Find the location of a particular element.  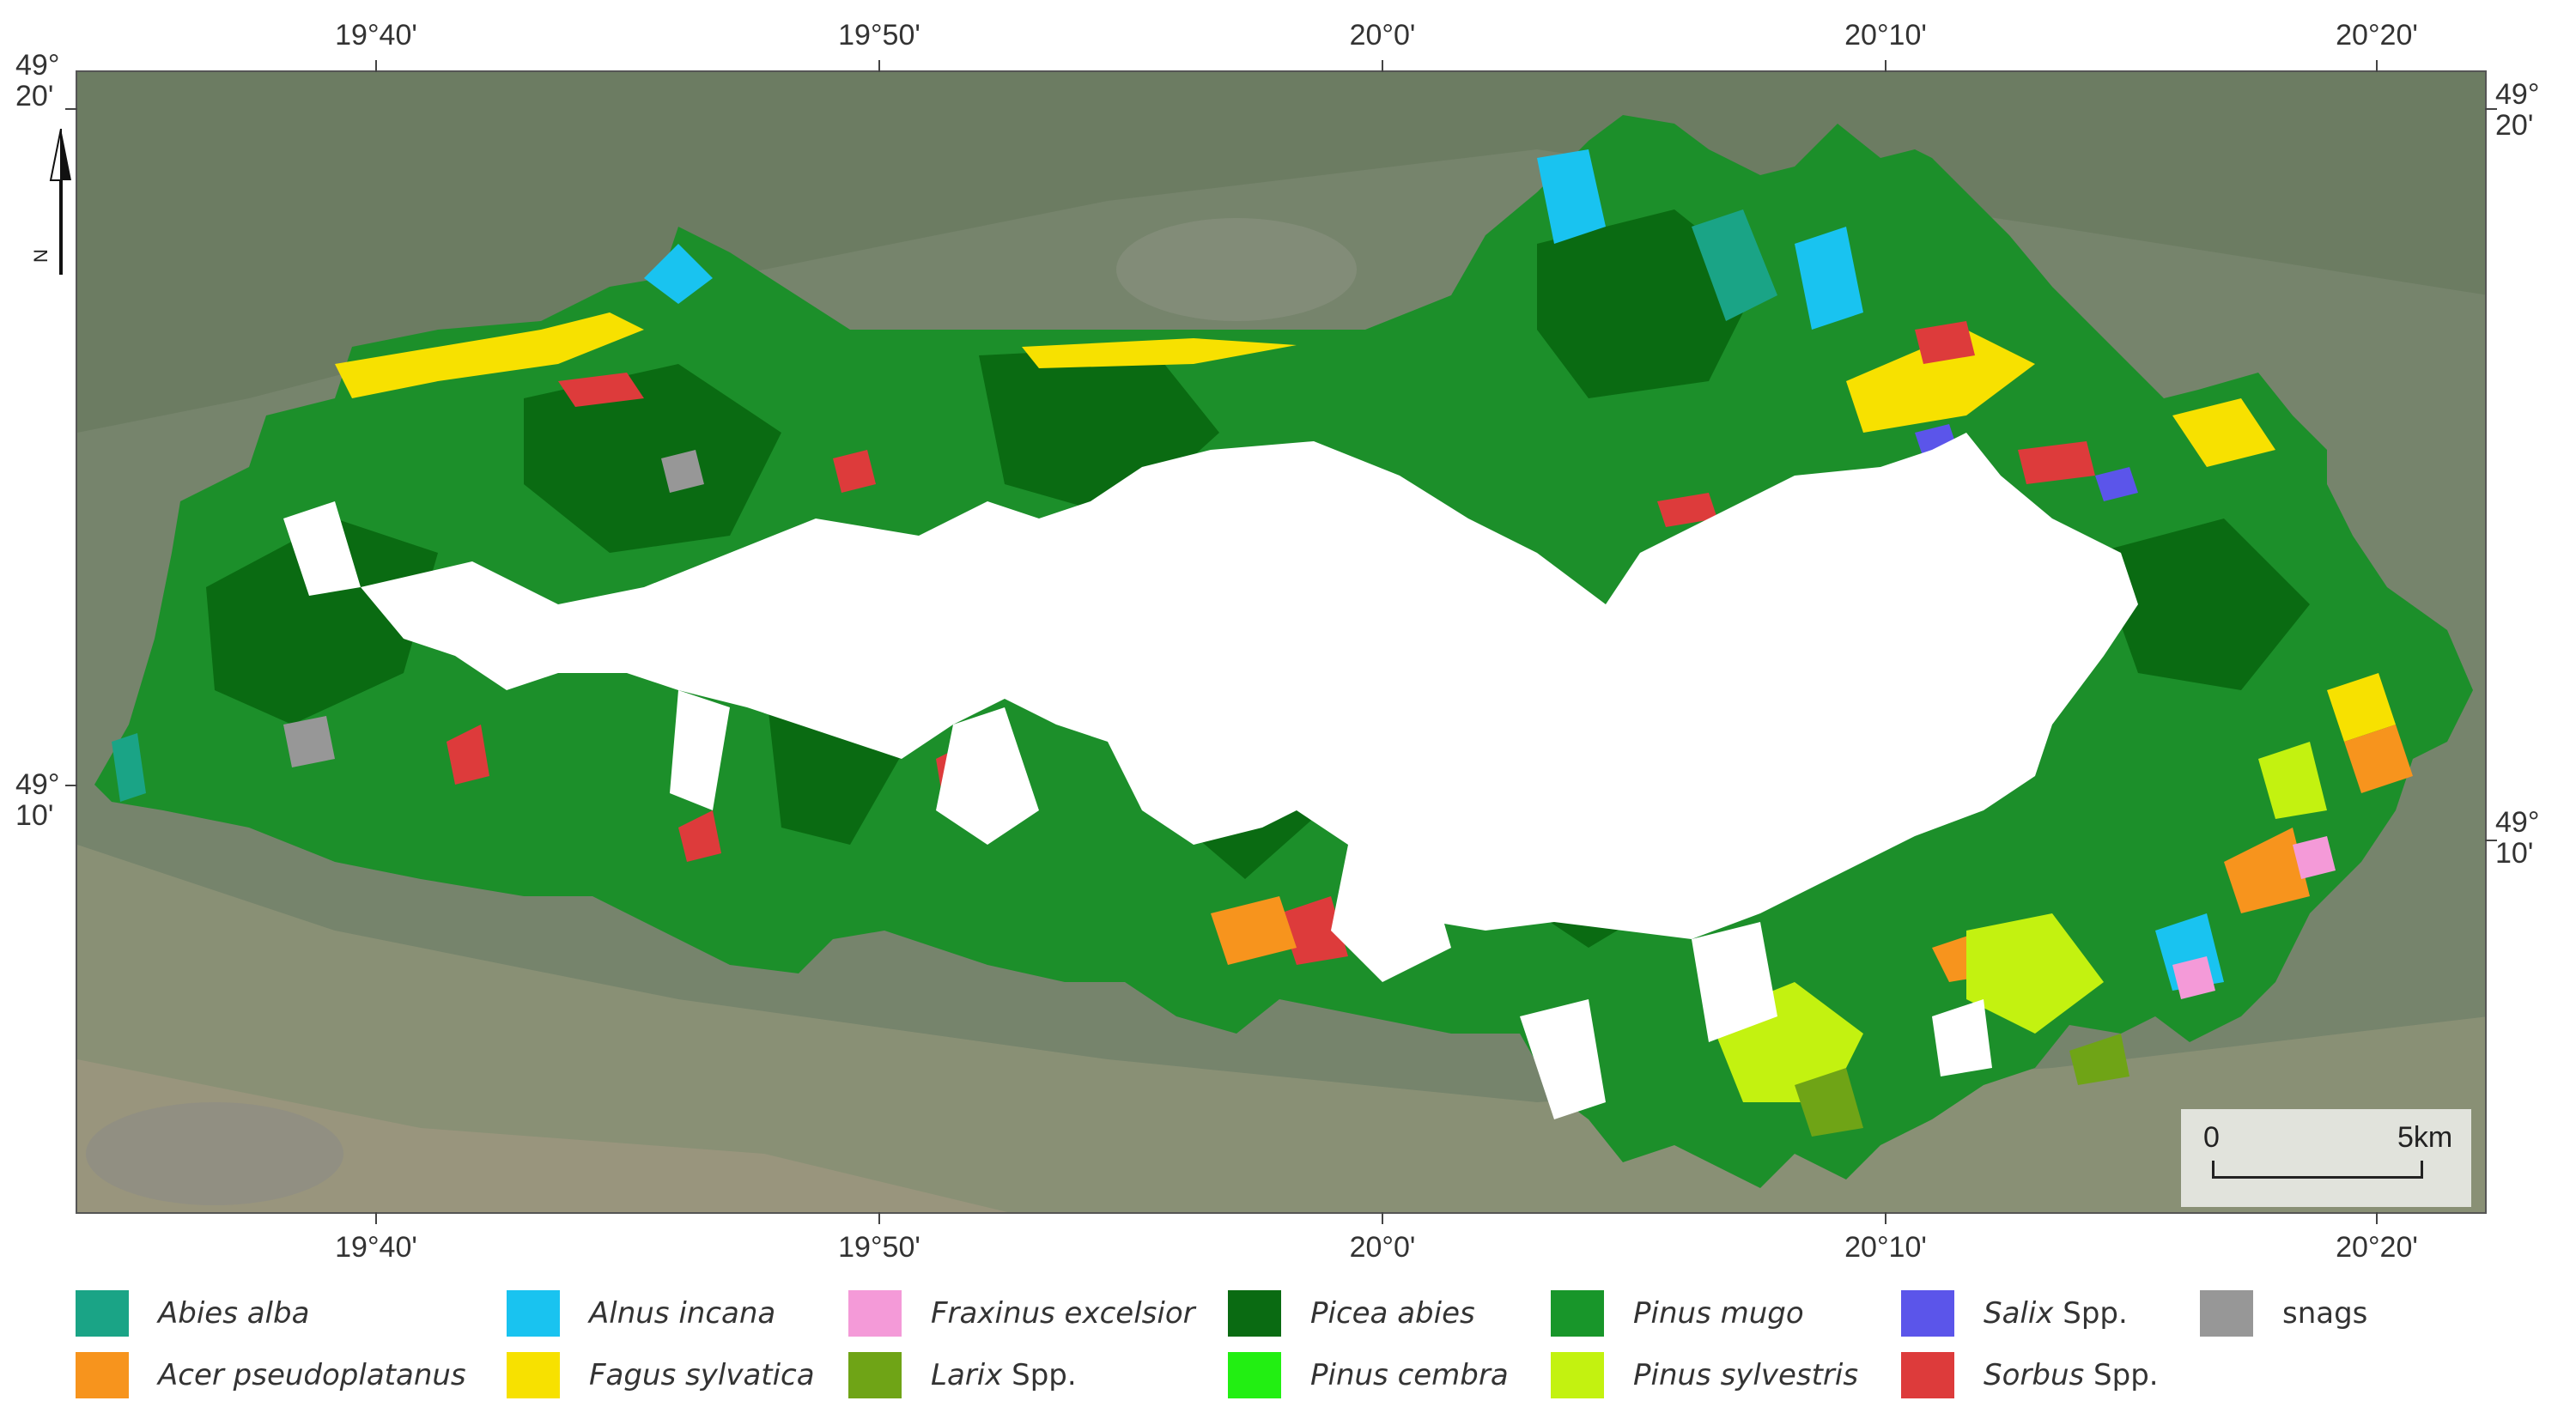

legend-item-larix: Larix Spp. is located at coordinates (962, 1375).